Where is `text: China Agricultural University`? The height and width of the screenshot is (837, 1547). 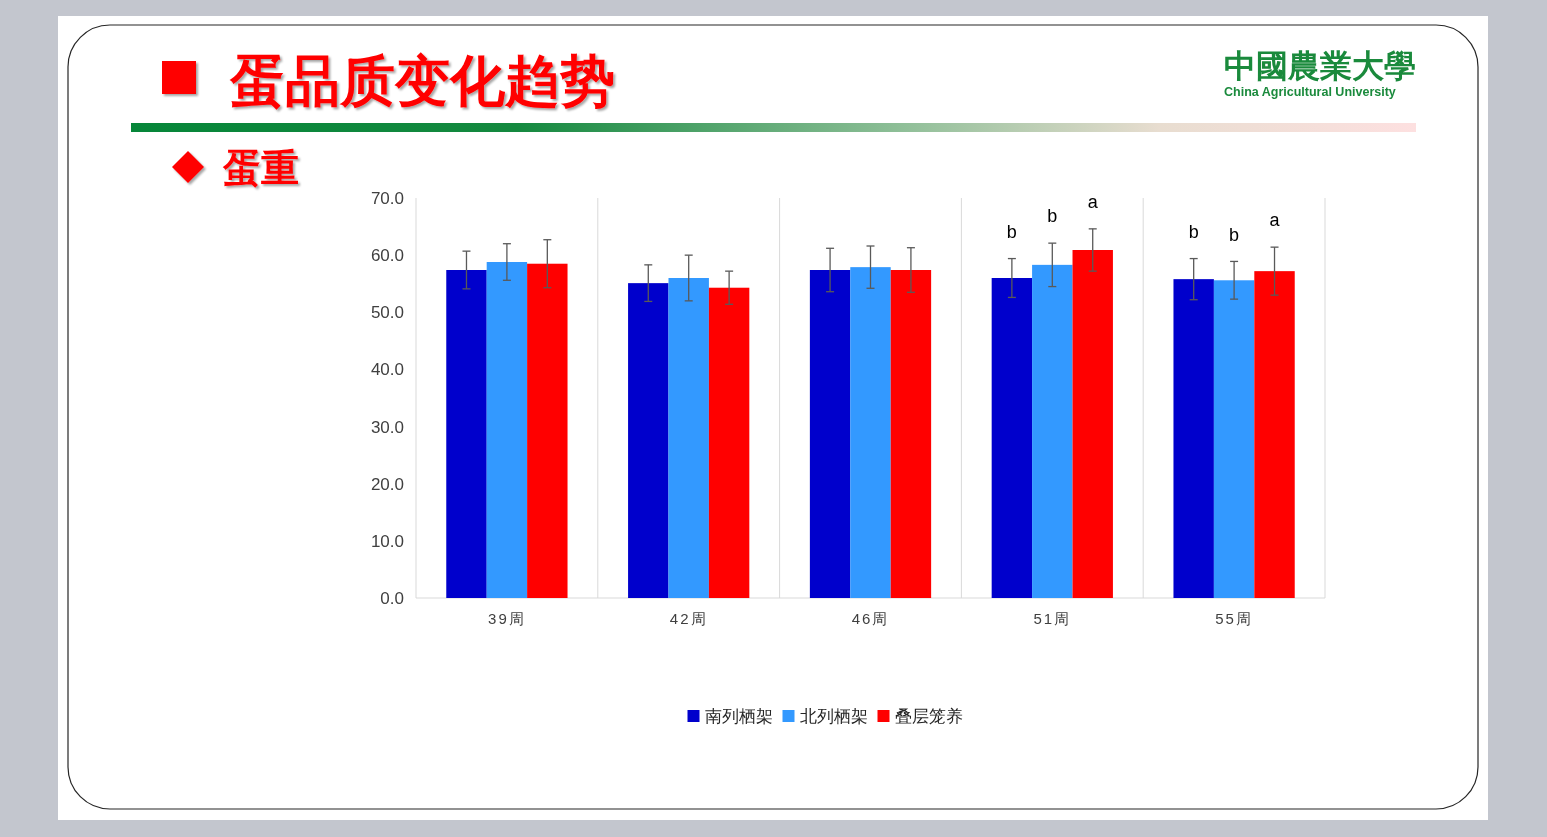
text: China Agricultural University is located at coordinates (1310, 92).